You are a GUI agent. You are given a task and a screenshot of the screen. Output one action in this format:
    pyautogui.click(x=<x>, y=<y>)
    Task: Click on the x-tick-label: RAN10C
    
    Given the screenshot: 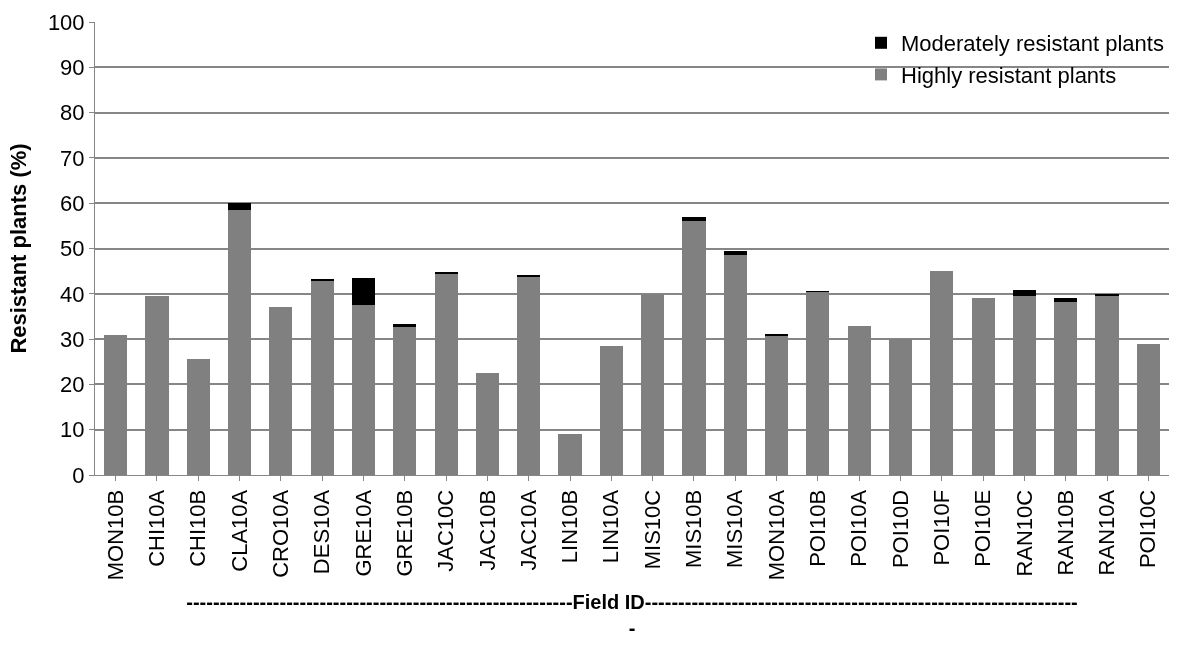 What is the action you would take?
    pyautogui.click(x=1024, y=533)
    